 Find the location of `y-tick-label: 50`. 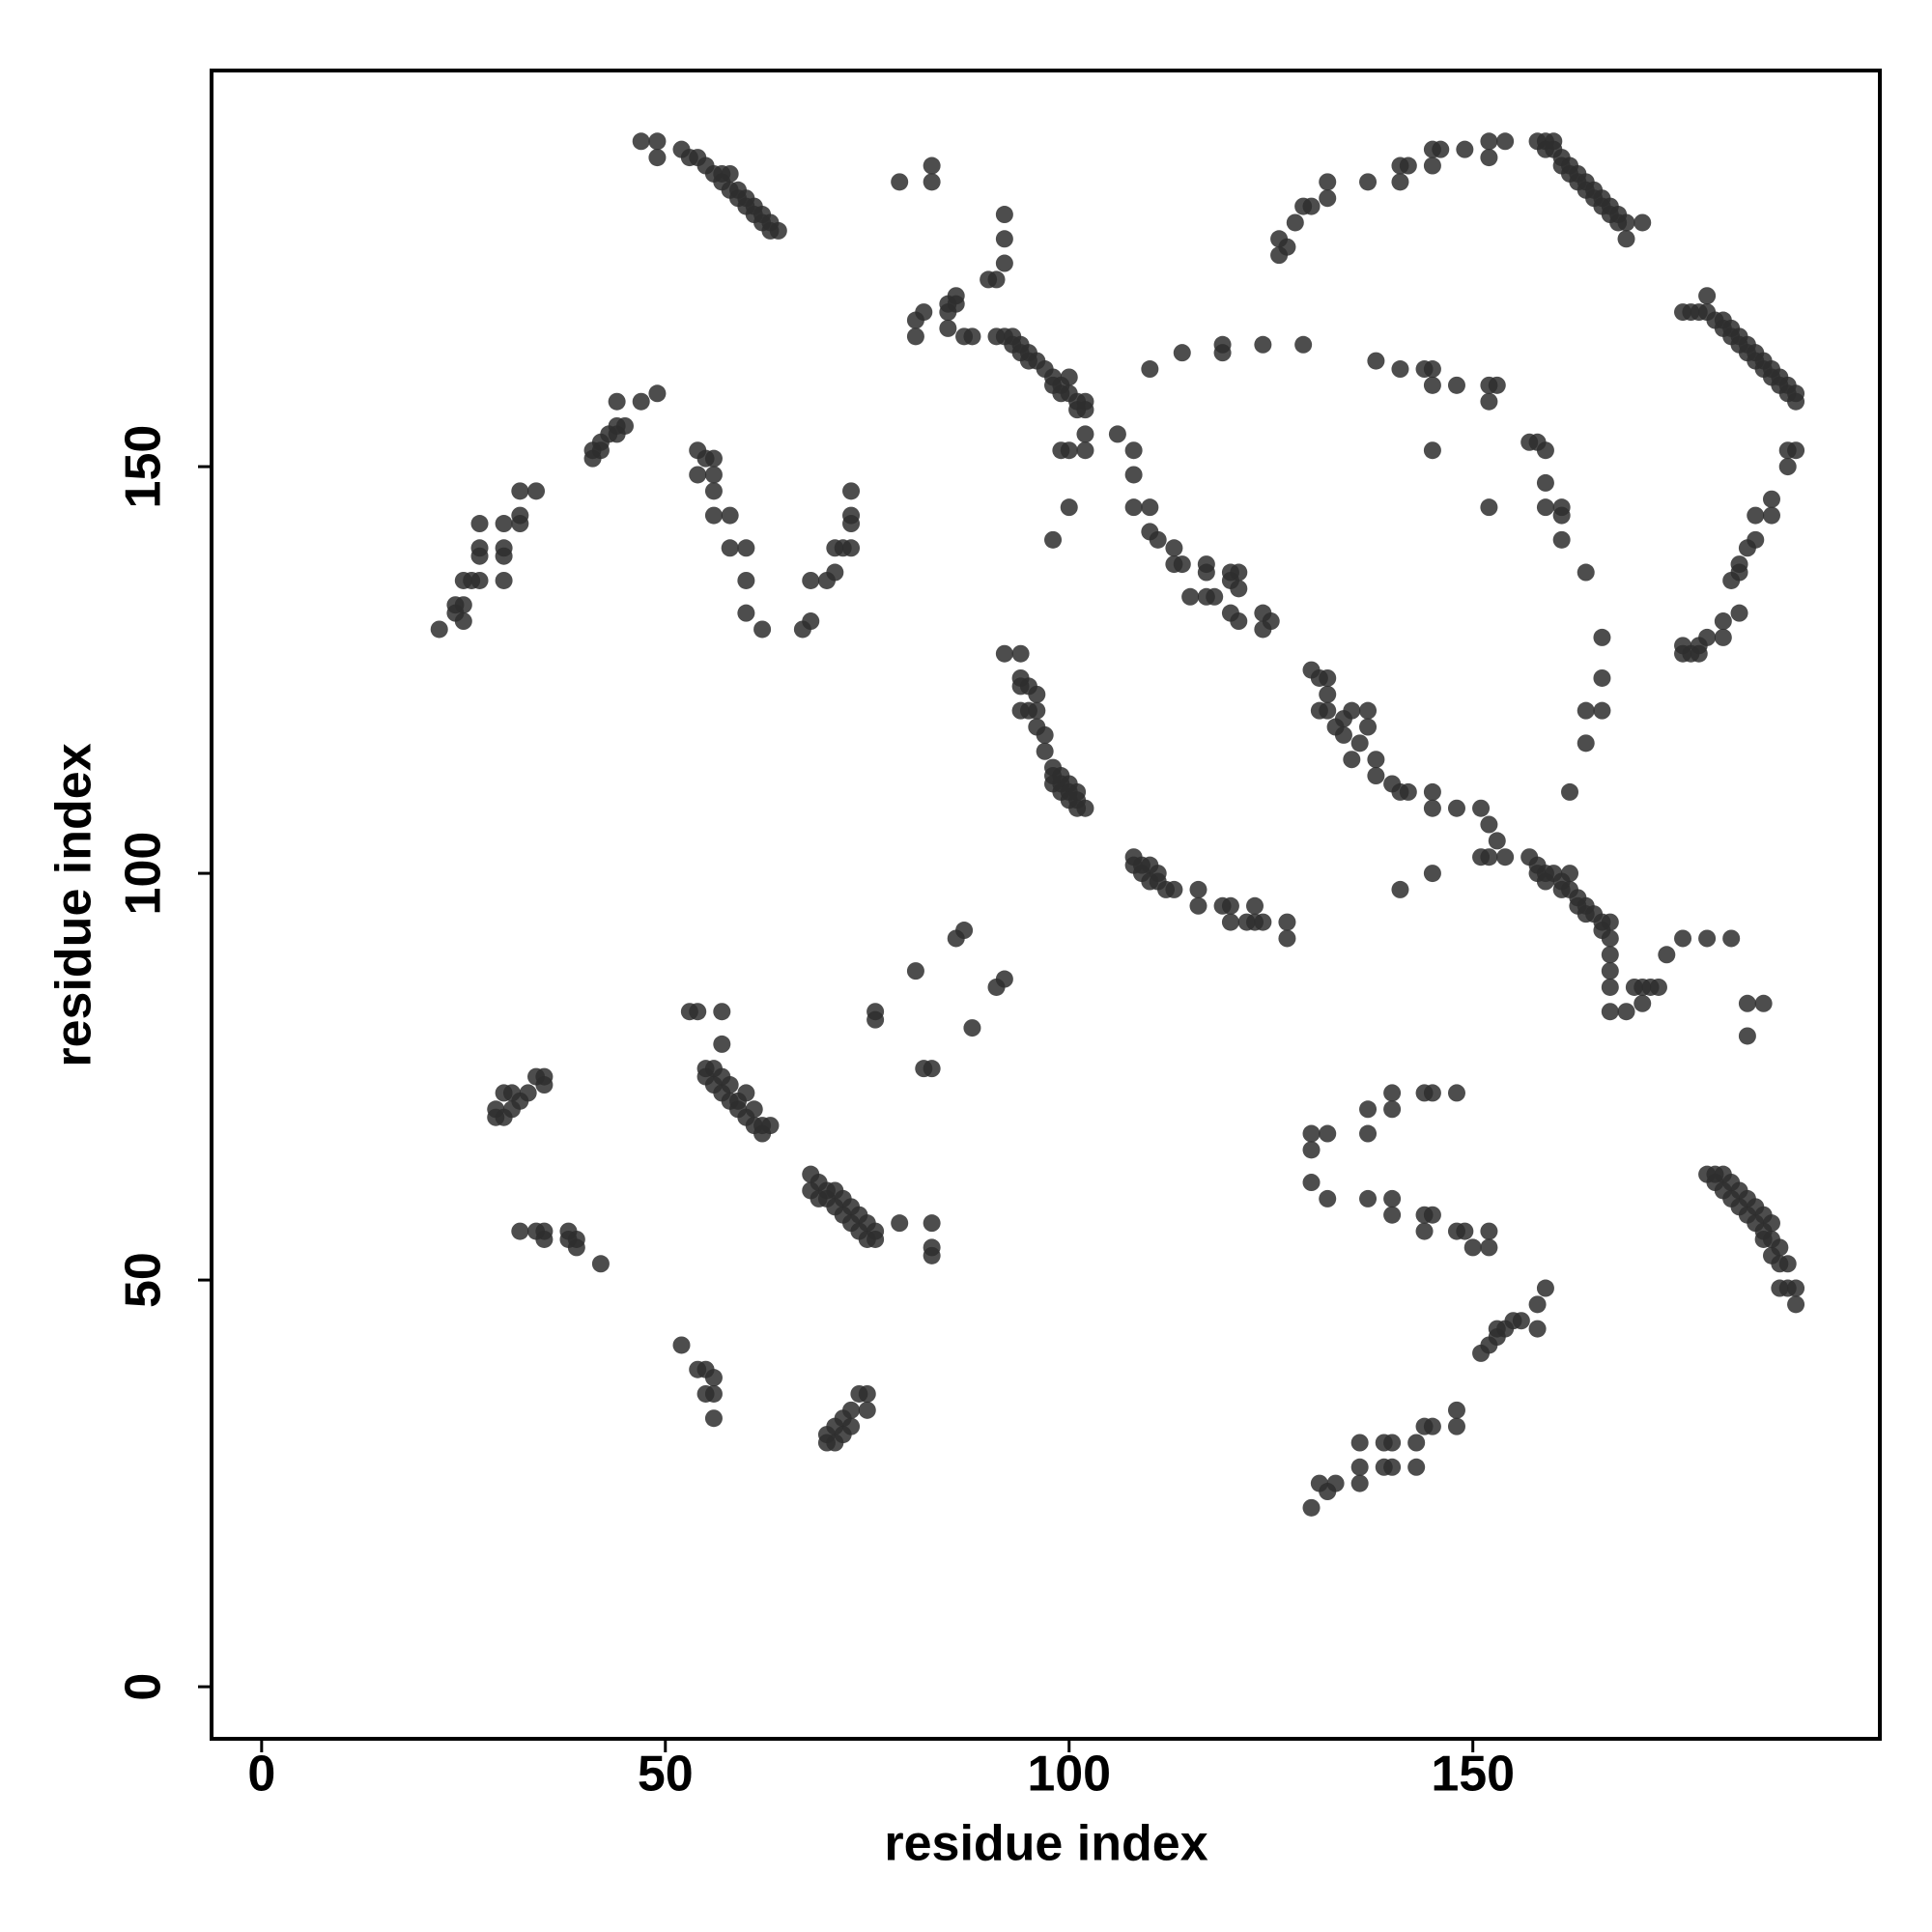

y-tick-label: 50 is located at coordinates (144, 1280).